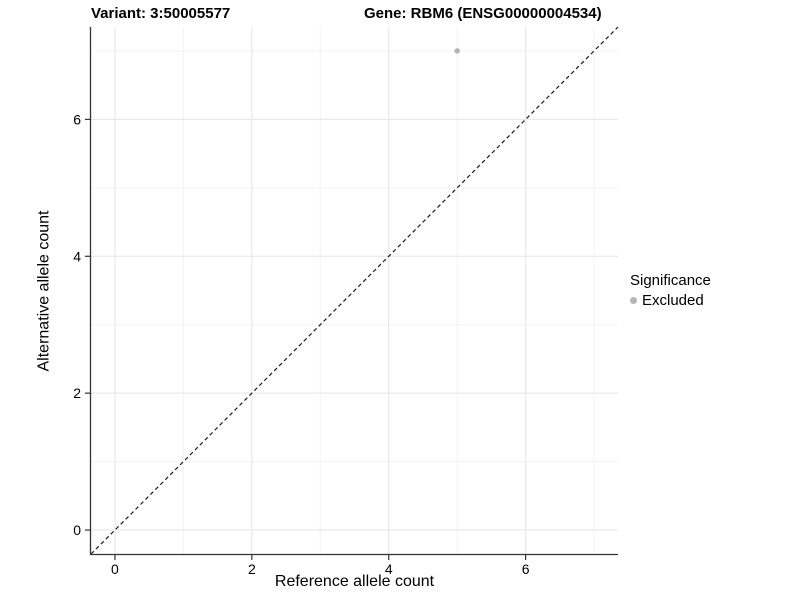  I want to click on plot-title-gene: Gene: RBM6 (ENSG00000004534), so click(483, 13).